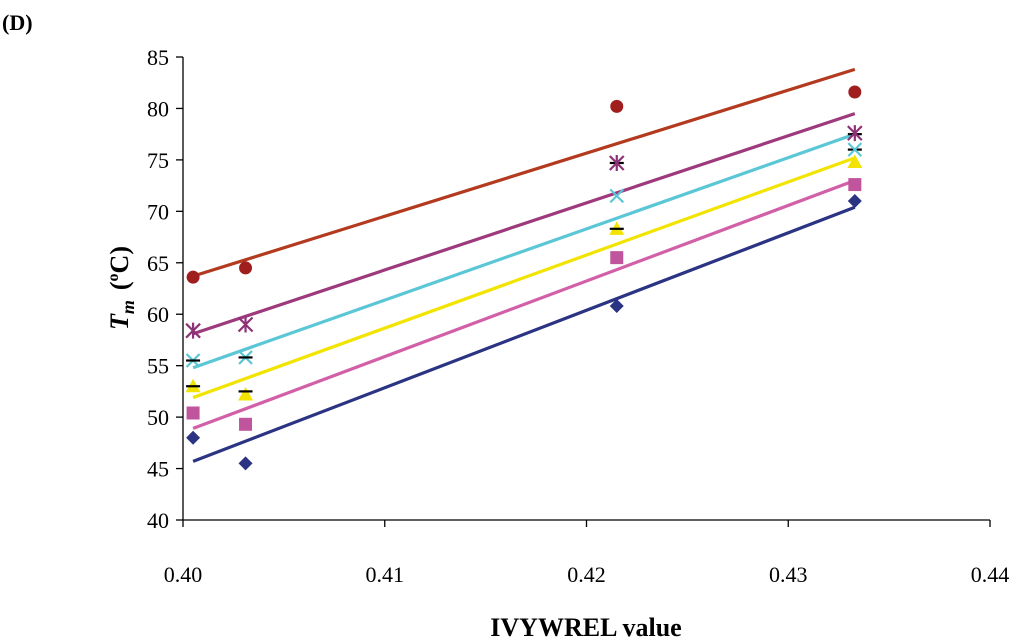 The height and width of the screenshot is (644, 1021). What do you see at coordinates (385, 574) in the screenshot?
I see `x-tick-label: 0.41` at bounding box center [385, 574].